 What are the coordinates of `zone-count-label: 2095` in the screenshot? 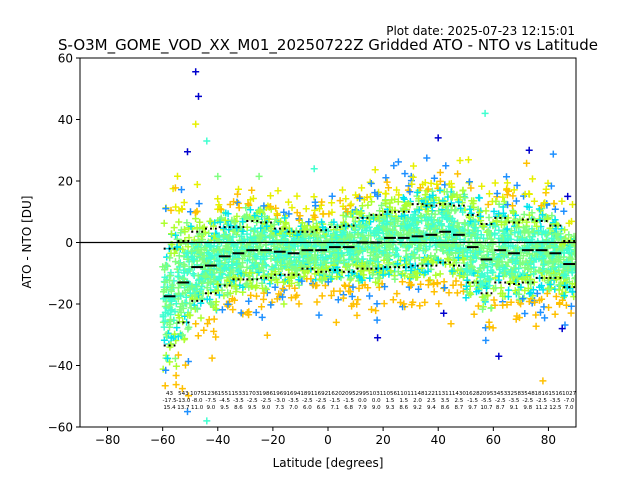 It's located at (349, 394).